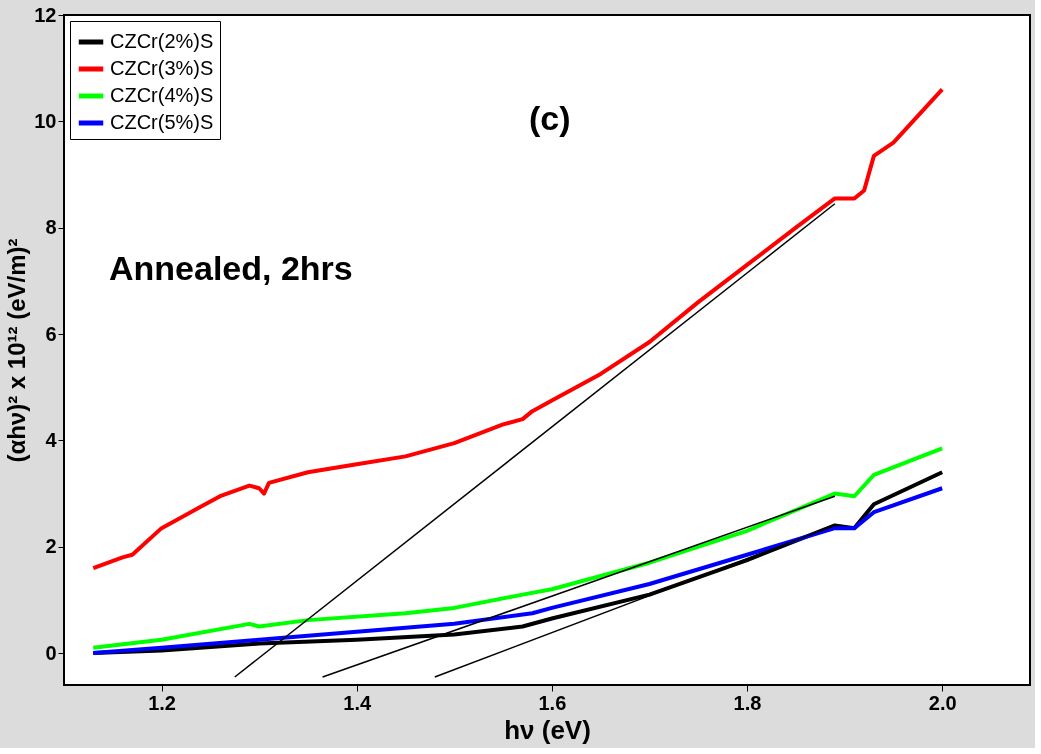 The height and width of the screenshot is (754, 1041). Describe the element at coordinates (162, 68) in the screenshot. I see `legend-label: CZCr(3%)S` at that location.